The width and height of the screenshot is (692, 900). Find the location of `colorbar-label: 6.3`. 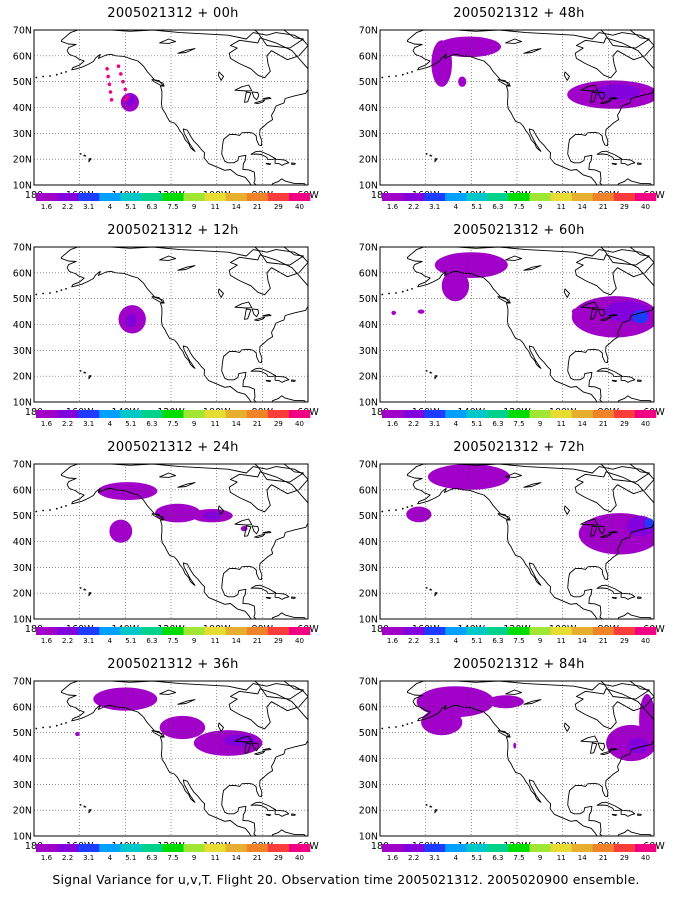

colorbar-label: 6.3 is located at coordinates (151, 207).